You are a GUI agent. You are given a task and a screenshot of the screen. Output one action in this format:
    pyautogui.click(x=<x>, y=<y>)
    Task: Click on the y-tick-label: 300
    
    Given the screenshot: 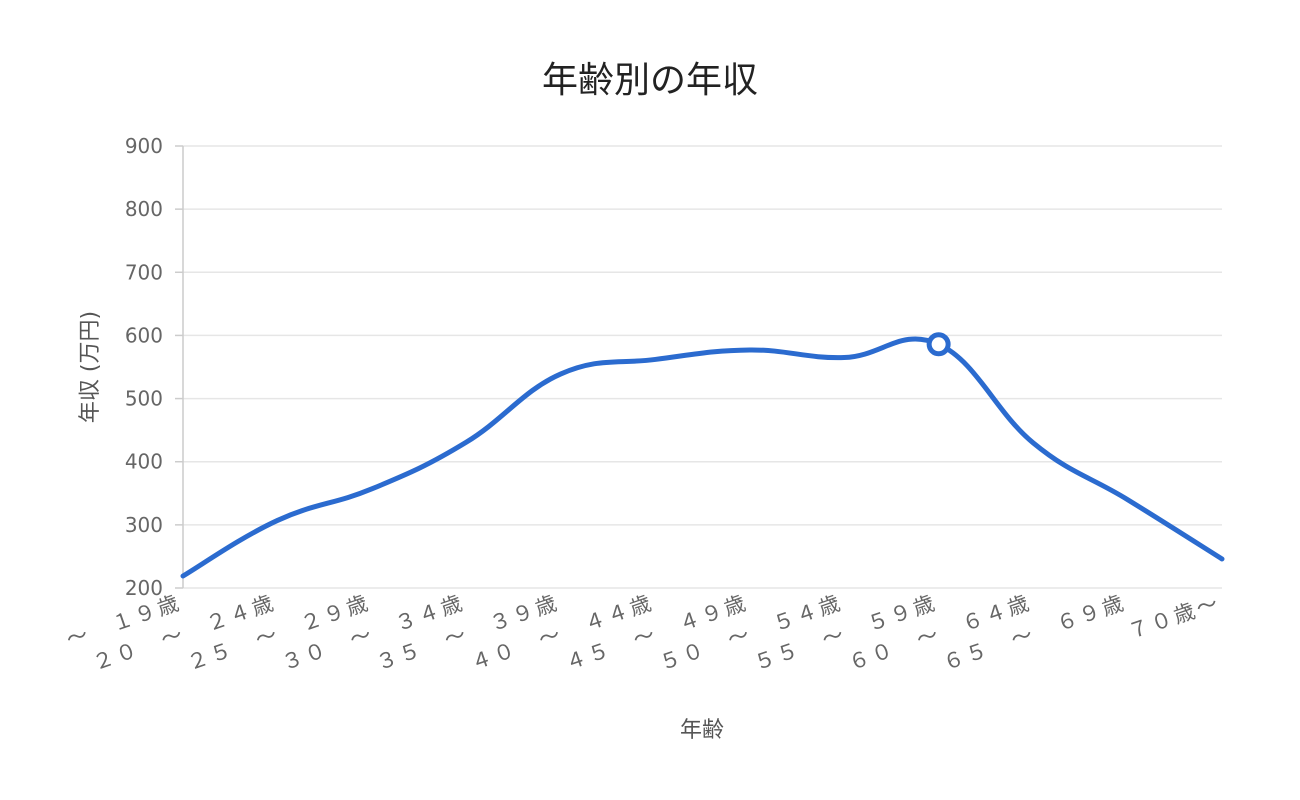 What is the action you would take?
    pyautogui.click(x=144, y=525)
    